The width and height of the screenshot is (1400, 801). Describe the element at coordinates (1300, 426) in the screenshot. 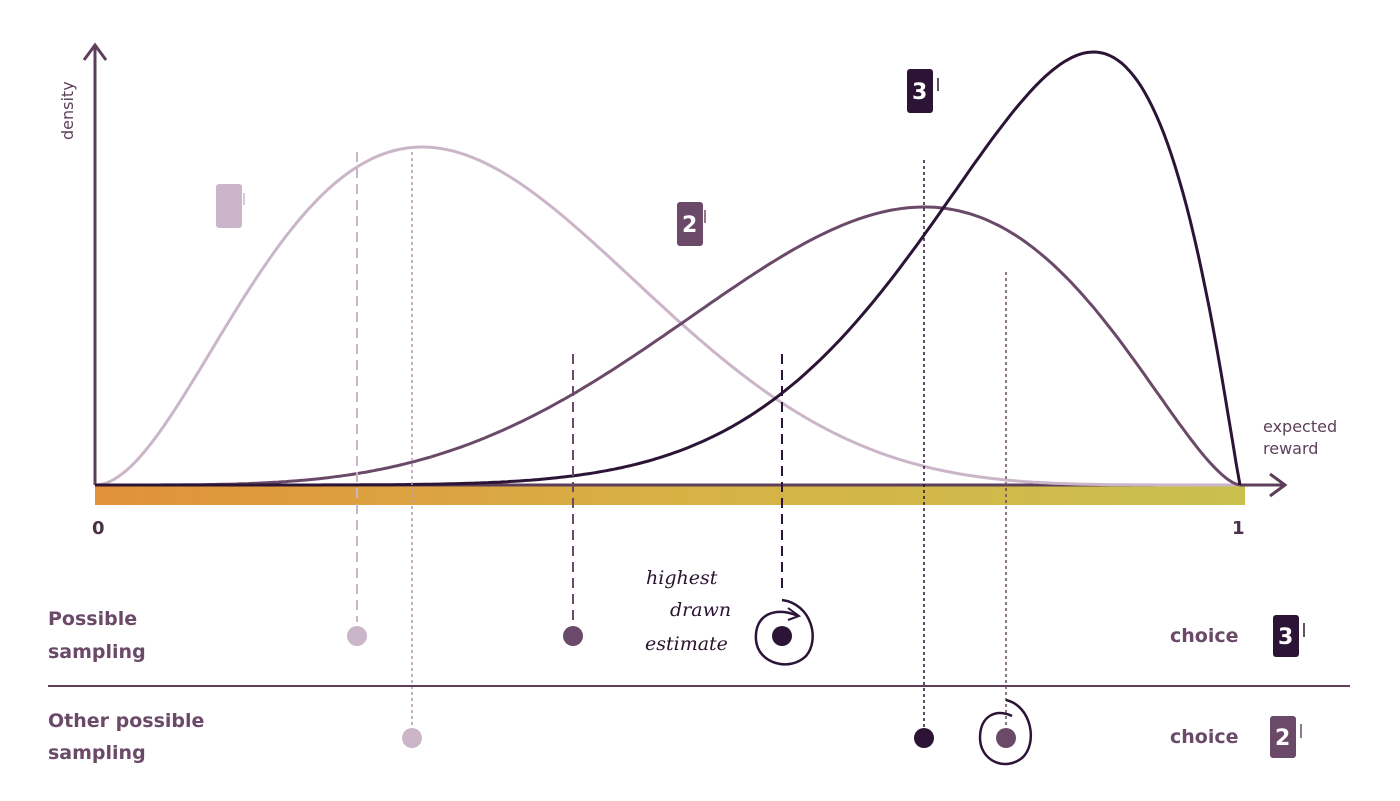

I see `x-axis-label-line1: expected` at that location.